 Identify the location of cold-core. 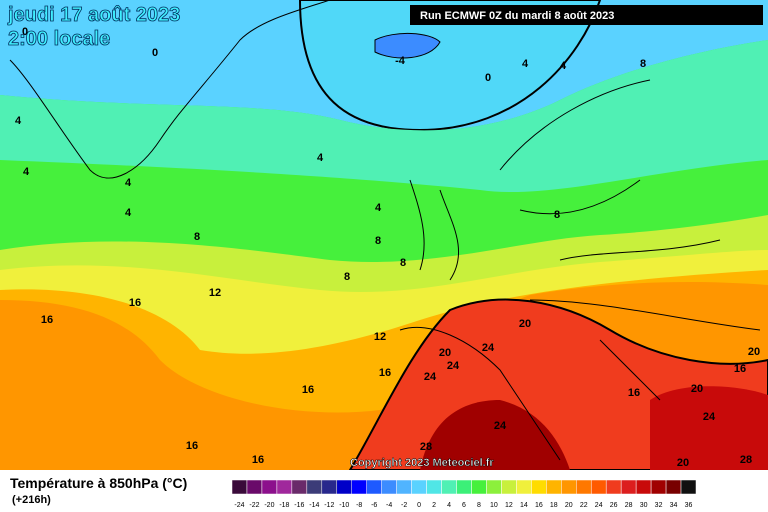
(407, 45).